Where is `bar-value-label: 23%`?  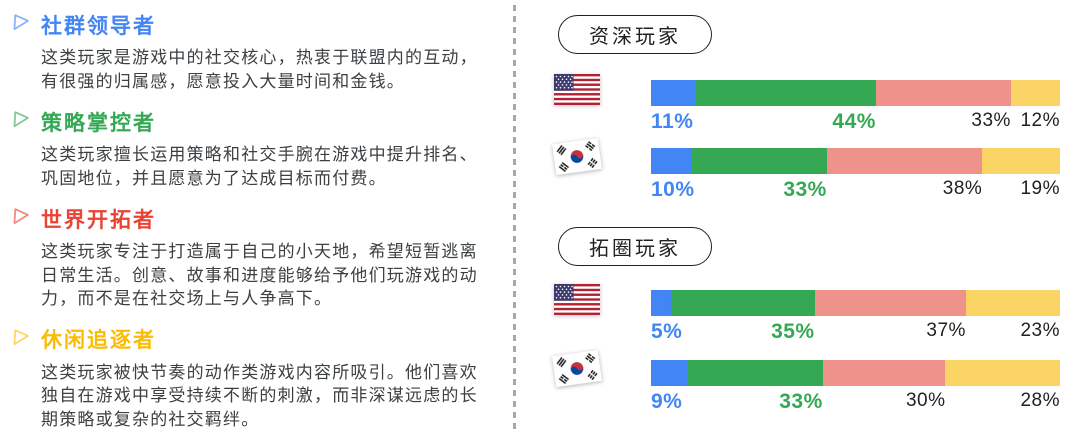
bar-value-label: 23% is located at coordinates (1040, 330).